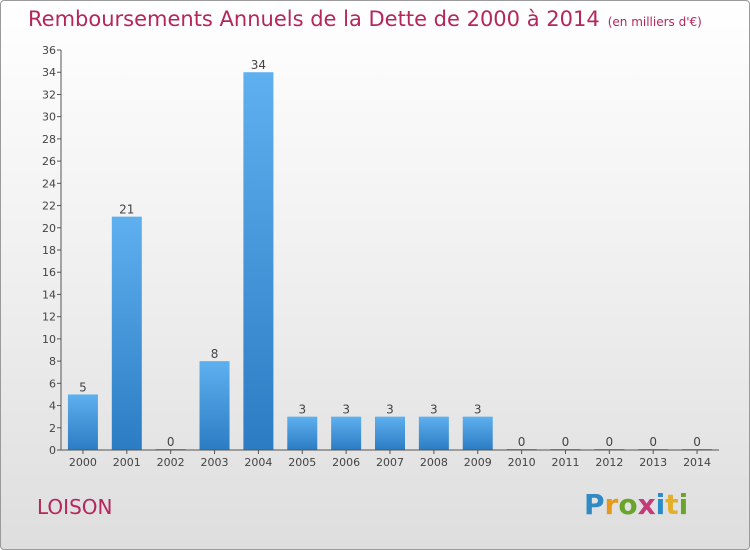  Describe the element at coordinates (214, 405) in the screenshot. I see `bar-2003` at that location.